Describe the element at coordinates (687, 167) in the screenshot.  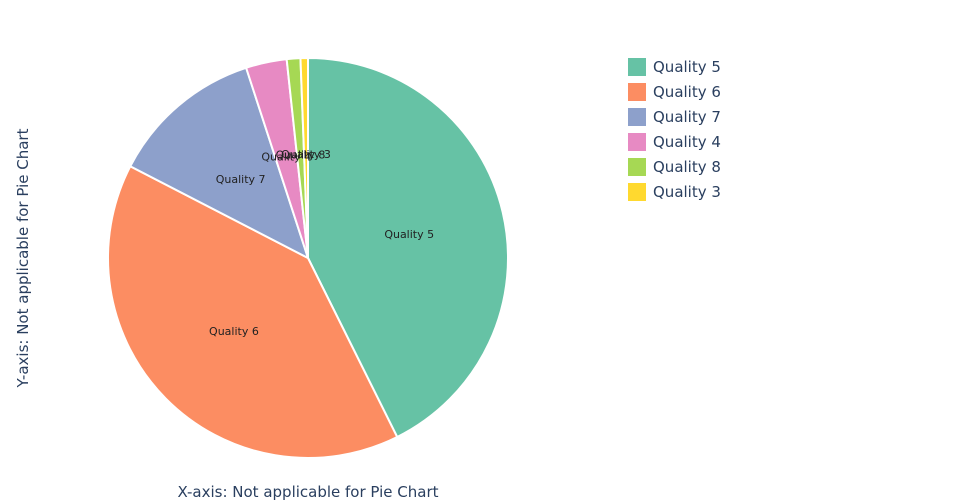
I see `legend-label: Quality 8` at that location.